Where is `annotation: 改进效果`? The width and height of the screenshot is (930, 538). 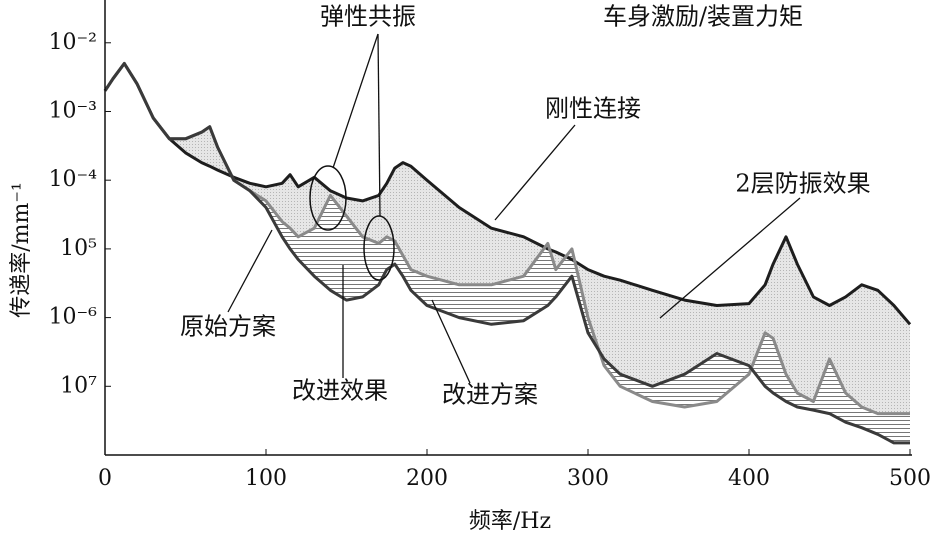 annotation: 改进效果 is located at coordinates (340, 391).